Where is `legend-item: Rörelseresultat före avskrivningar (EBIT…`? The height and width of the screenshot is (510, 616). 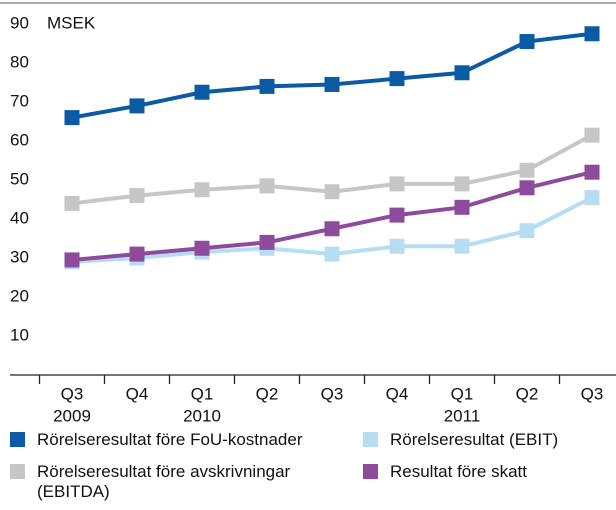 legend-item: Rörelseresultat före avskrivningar (EBIT… is located at coordinates (186, 482).